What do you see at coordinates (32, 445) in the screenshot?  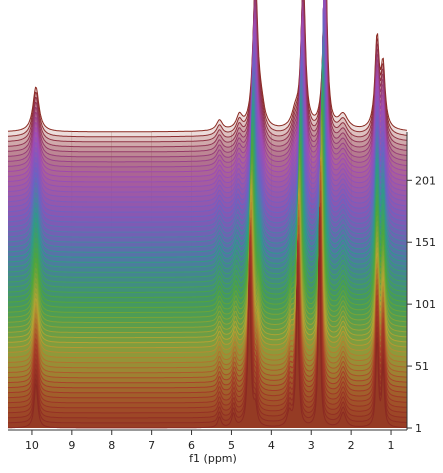 I see `x-tick-label: 10` at bounding box center [32, 445].